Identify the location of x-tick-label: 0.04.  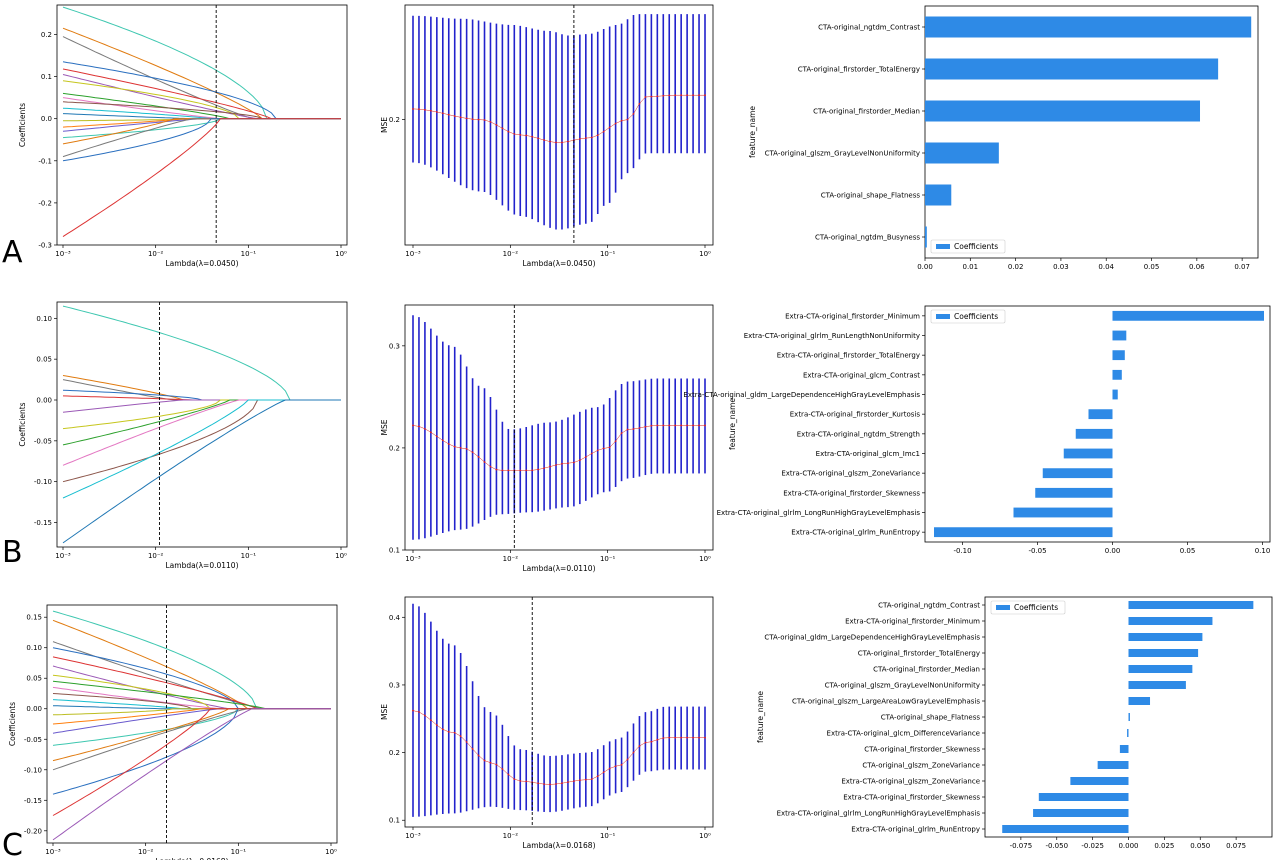
(1106, 267).